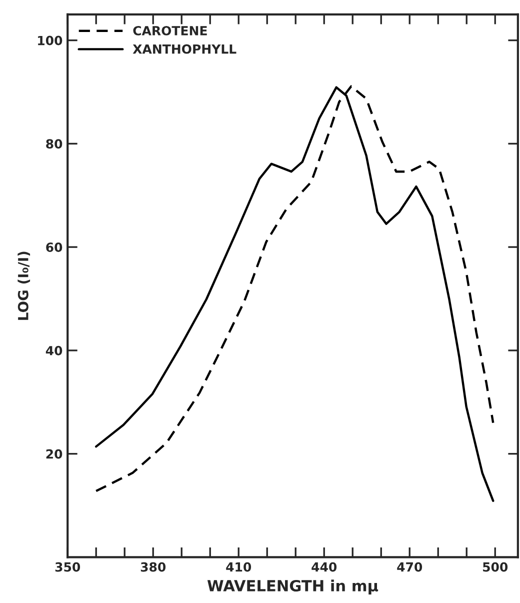  Describe the element at coordinates (324, 567) in the screenshot. I see `x-tick-label: 440` at that location.